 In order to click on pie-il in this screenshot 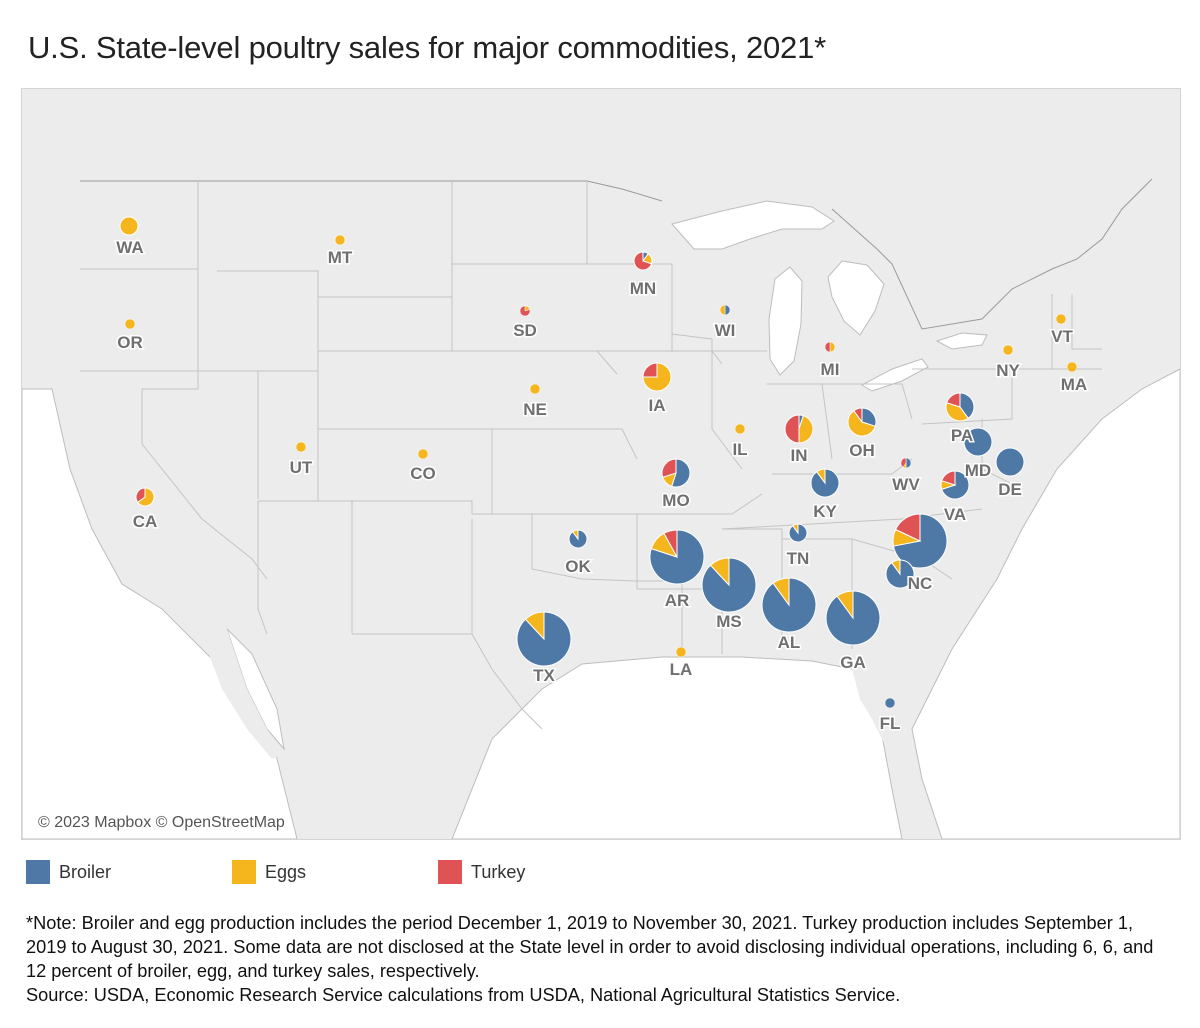, I will do `click(740, 429)`.